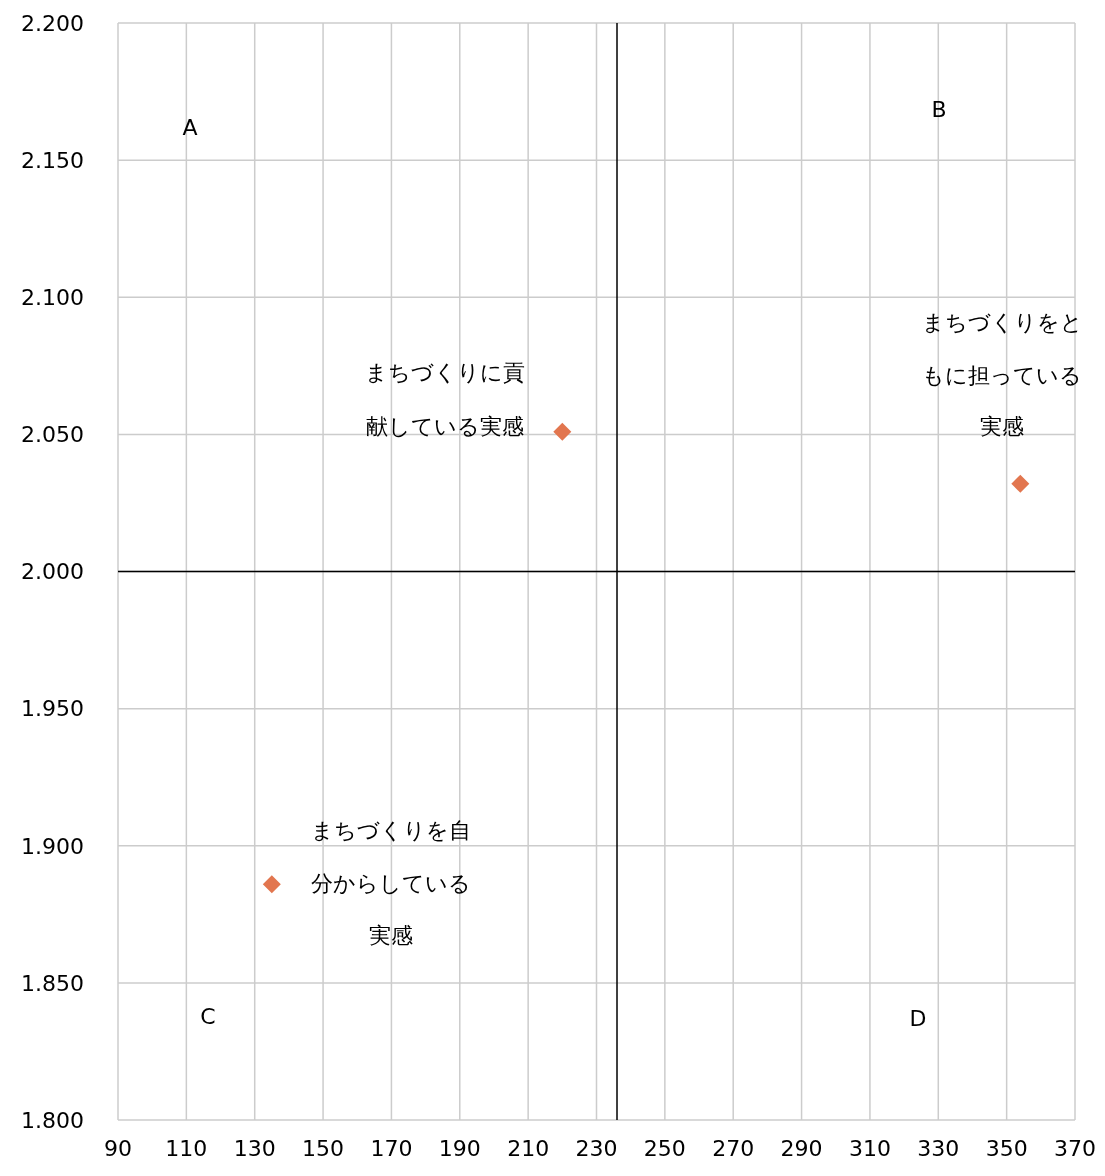 This screenshot has width=1105, height=1176. What do you see at coordinates (390, 883) in the screenshot?
I see `text: まちづくりを自分からしている実感` at bounding box center [390, 883].